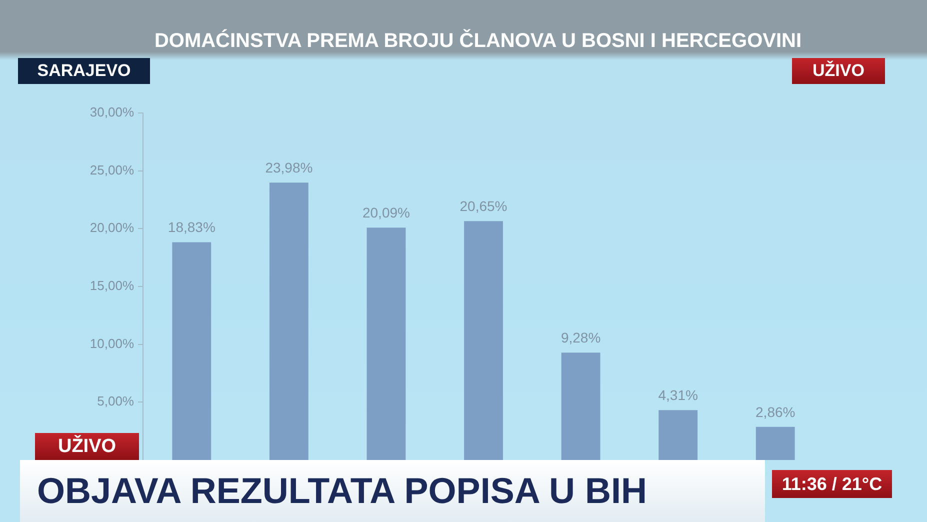  I want to click on y-tick-label: 15,00%, so click(112, 286).